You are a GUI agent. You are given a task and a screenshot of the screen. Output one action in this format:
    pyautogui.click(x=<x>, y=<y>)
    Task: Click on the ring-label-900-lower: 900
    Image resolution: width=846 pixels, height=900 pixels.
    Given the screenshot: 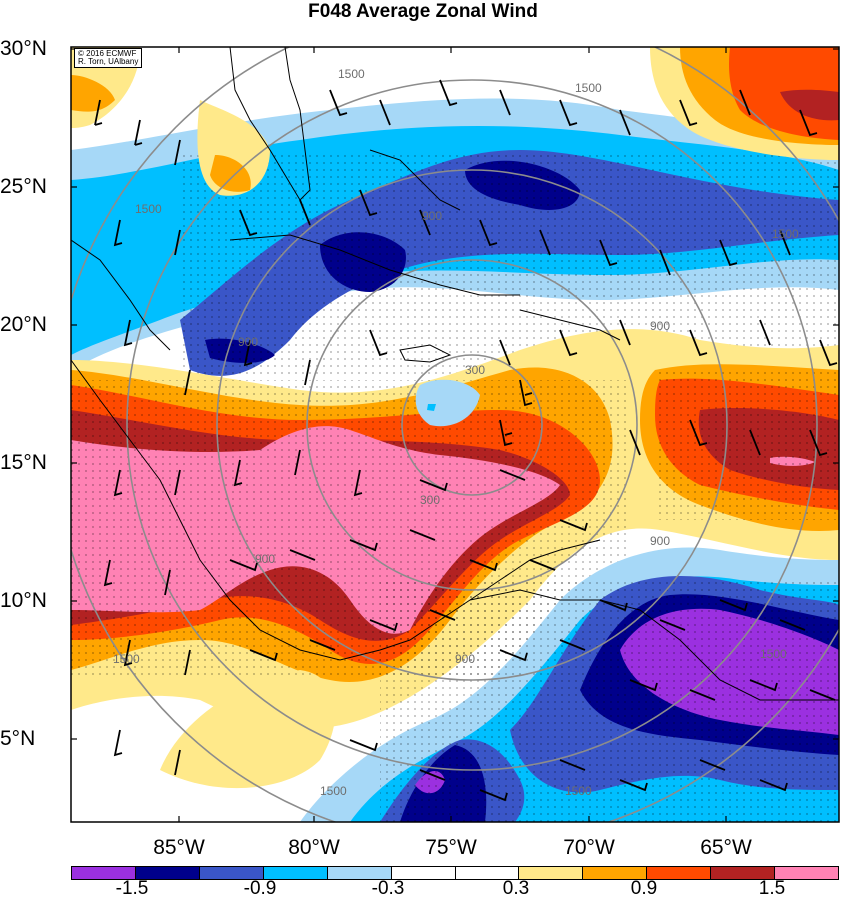 What is the action you would take?
    pyautogui.click(x=660, y=541)
    